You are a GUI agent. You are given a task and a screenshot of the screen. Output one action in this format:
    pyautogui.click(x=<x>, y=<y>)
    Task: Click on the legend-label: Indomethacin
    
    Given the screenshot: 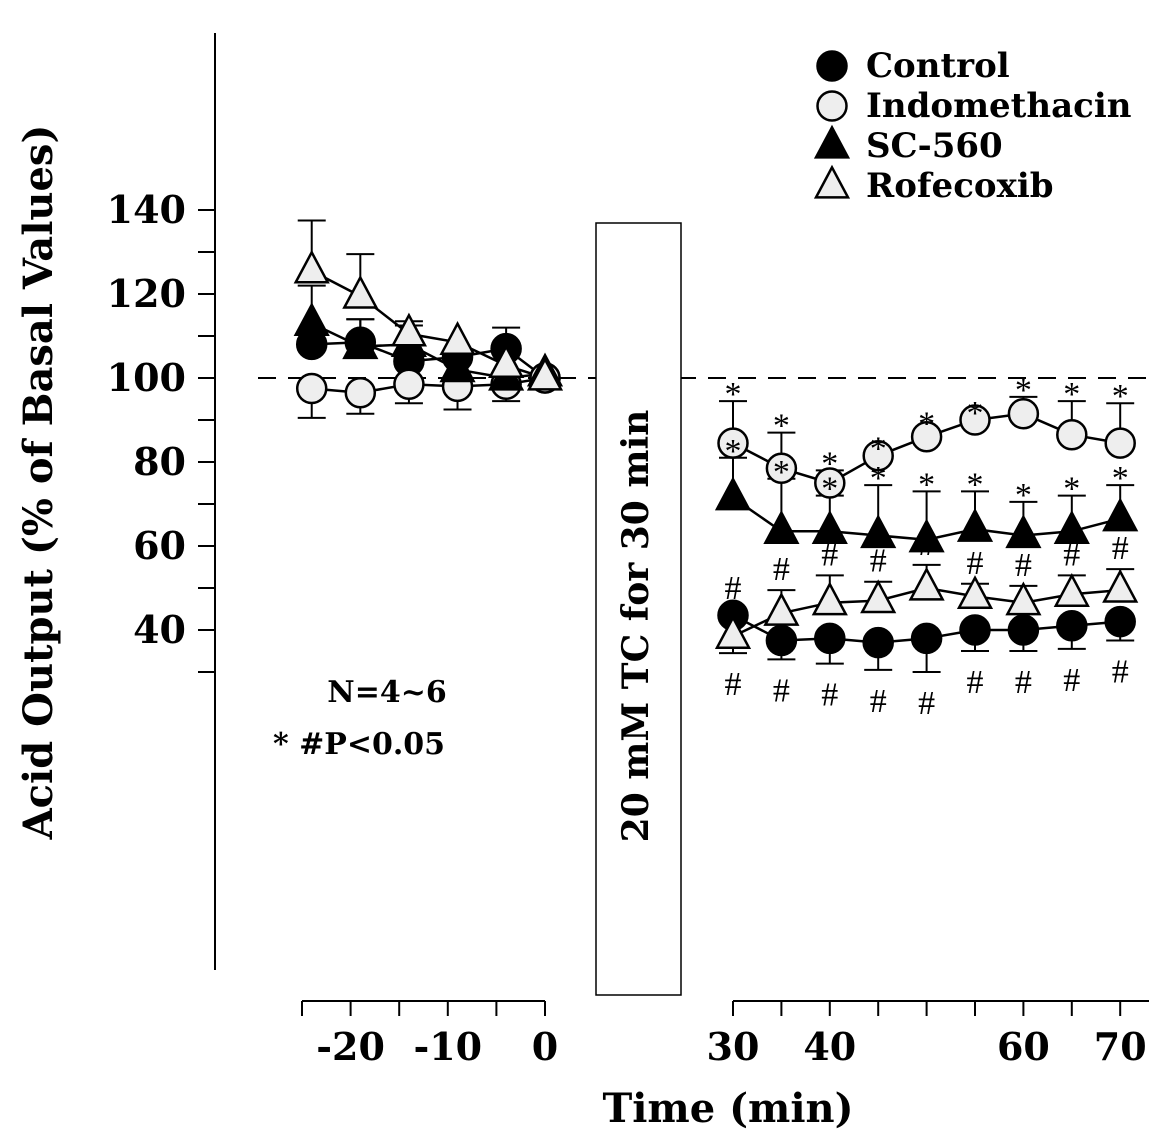 What is the action you would take?
    pyautogui.click(x=998, y=106)
    